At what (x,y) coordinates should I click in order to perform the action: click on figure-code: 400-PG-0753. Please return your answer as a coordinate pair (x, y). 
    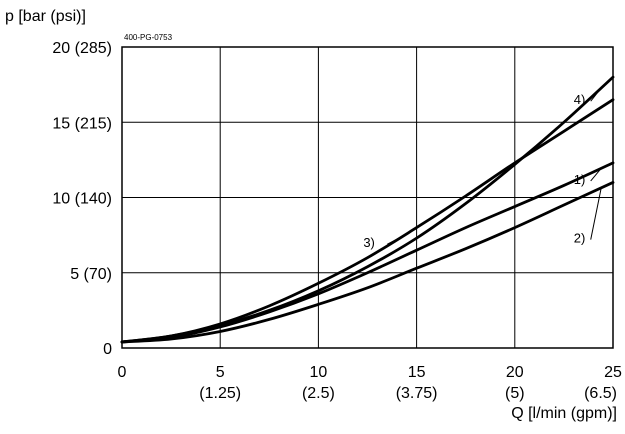
    Looking at the image, I should click on (148, 37).